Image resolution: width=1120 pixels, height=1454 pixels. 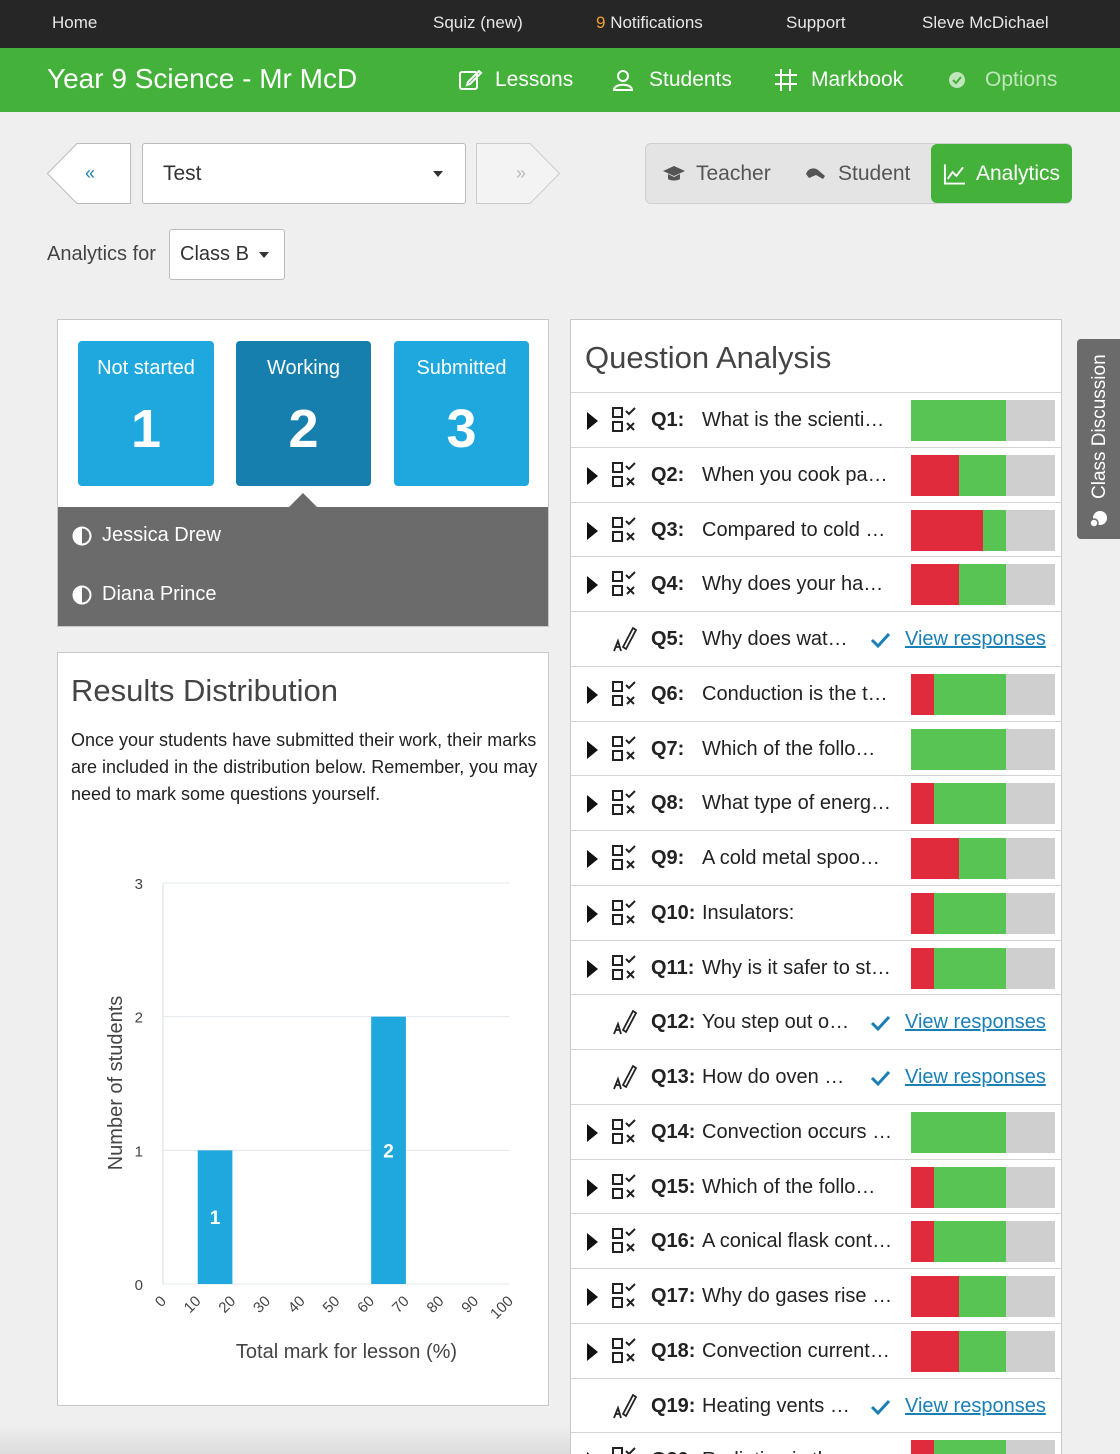 What do you see at coordinates (816, 912) in the screenshot?
I see `question-row: Q10: Insulators:` at bounding box center [816, 912].